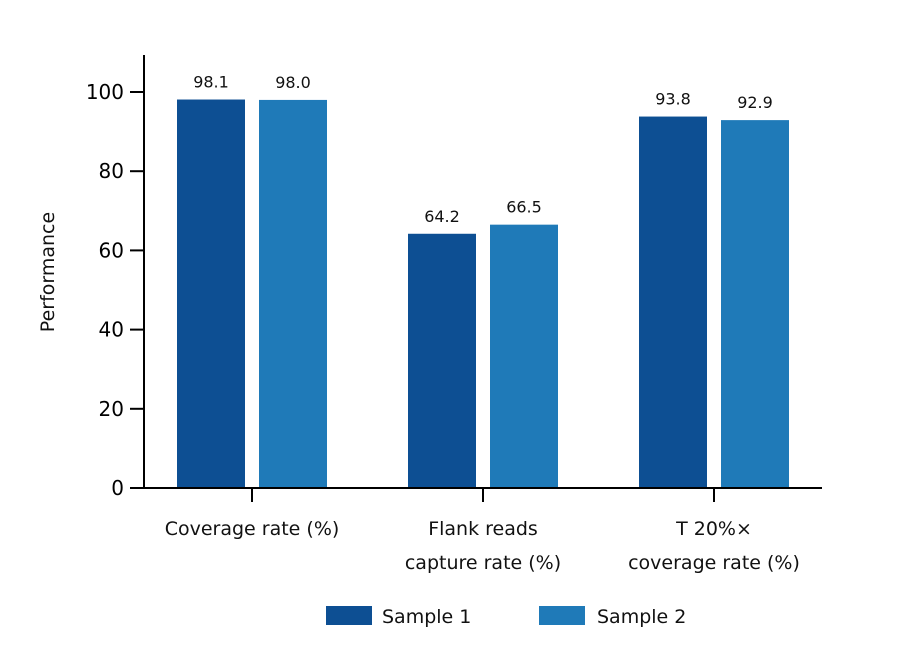 This screenshot has height=663, width=901. I want to click on y-tick-label: 60, so click(111, 250).